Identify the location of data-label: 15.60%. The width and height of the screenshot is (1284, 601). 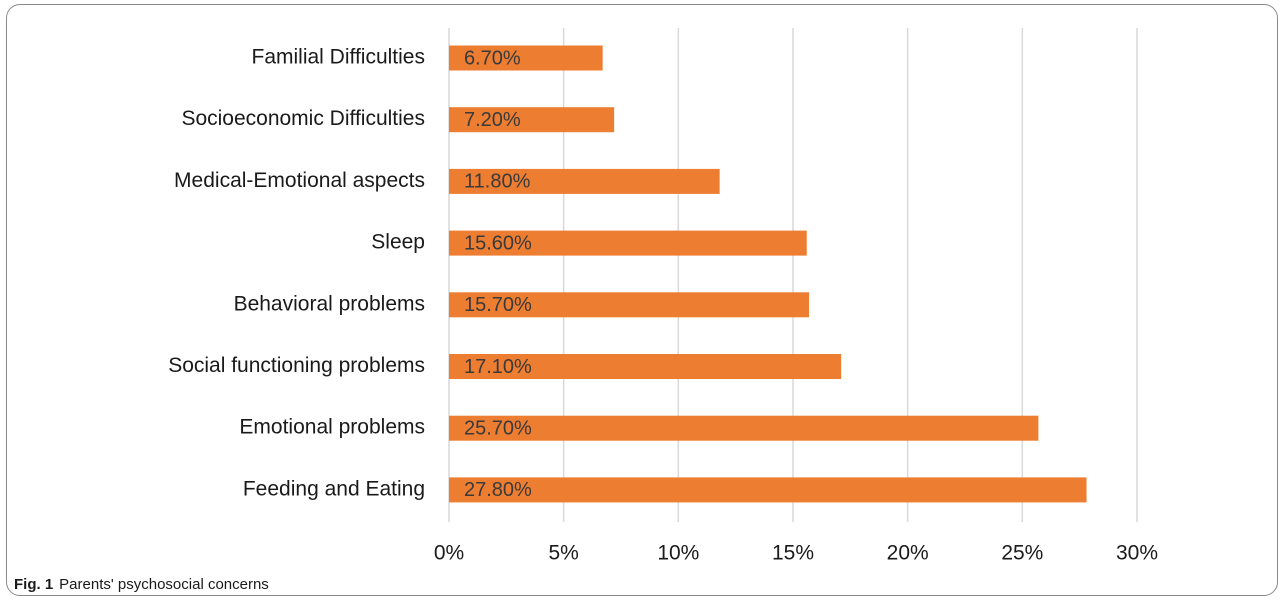
(498, 243).